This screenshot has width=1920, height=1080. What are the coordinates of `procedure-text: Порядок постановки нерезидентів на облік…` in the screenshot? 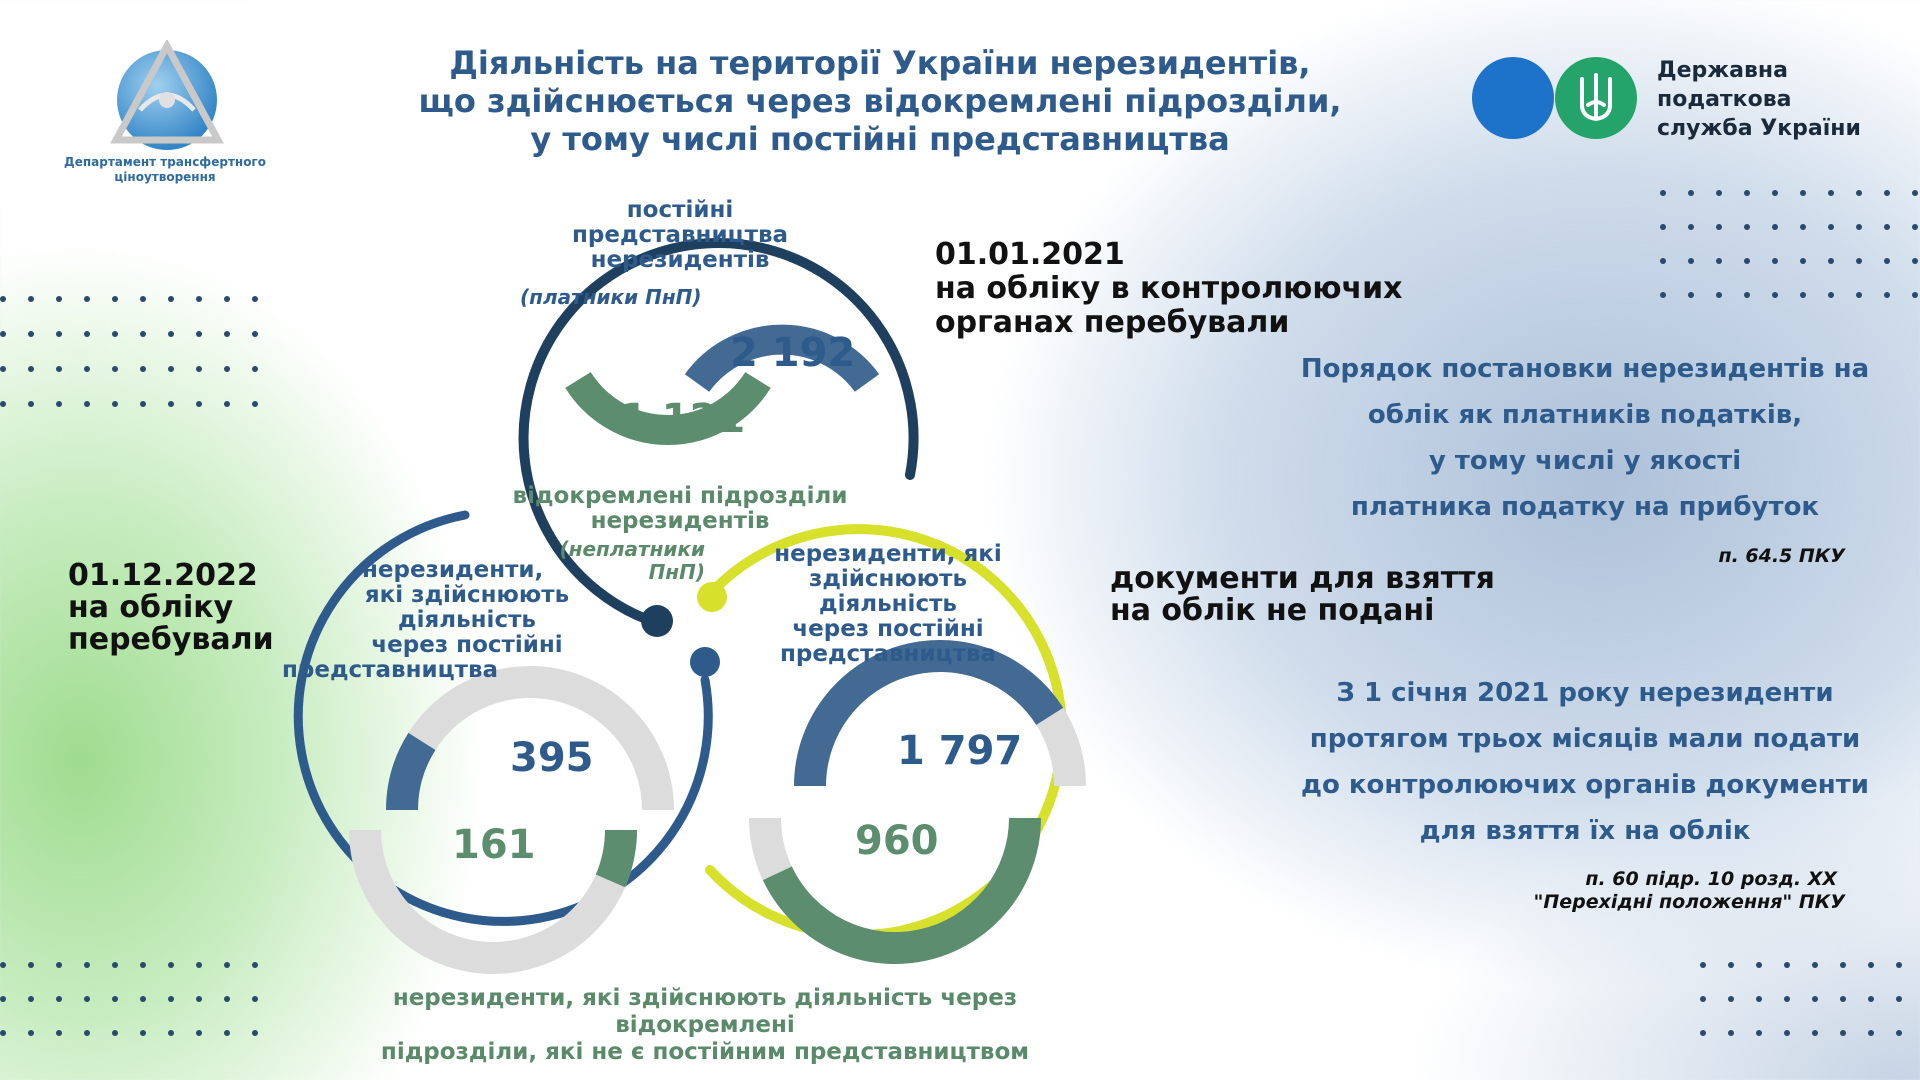 It's located at (1585, 438).